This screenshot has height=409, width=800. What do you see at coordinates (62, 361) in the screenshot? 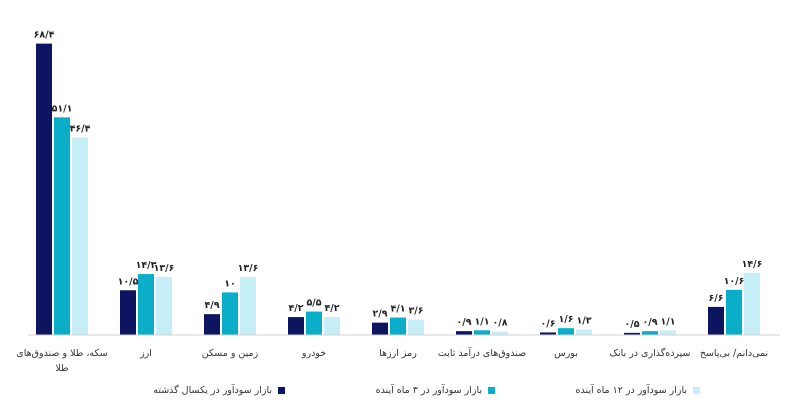
I see `category-label-0: سکه، طلا و صندوق‌های طلا` at bounding box center [62, 361].